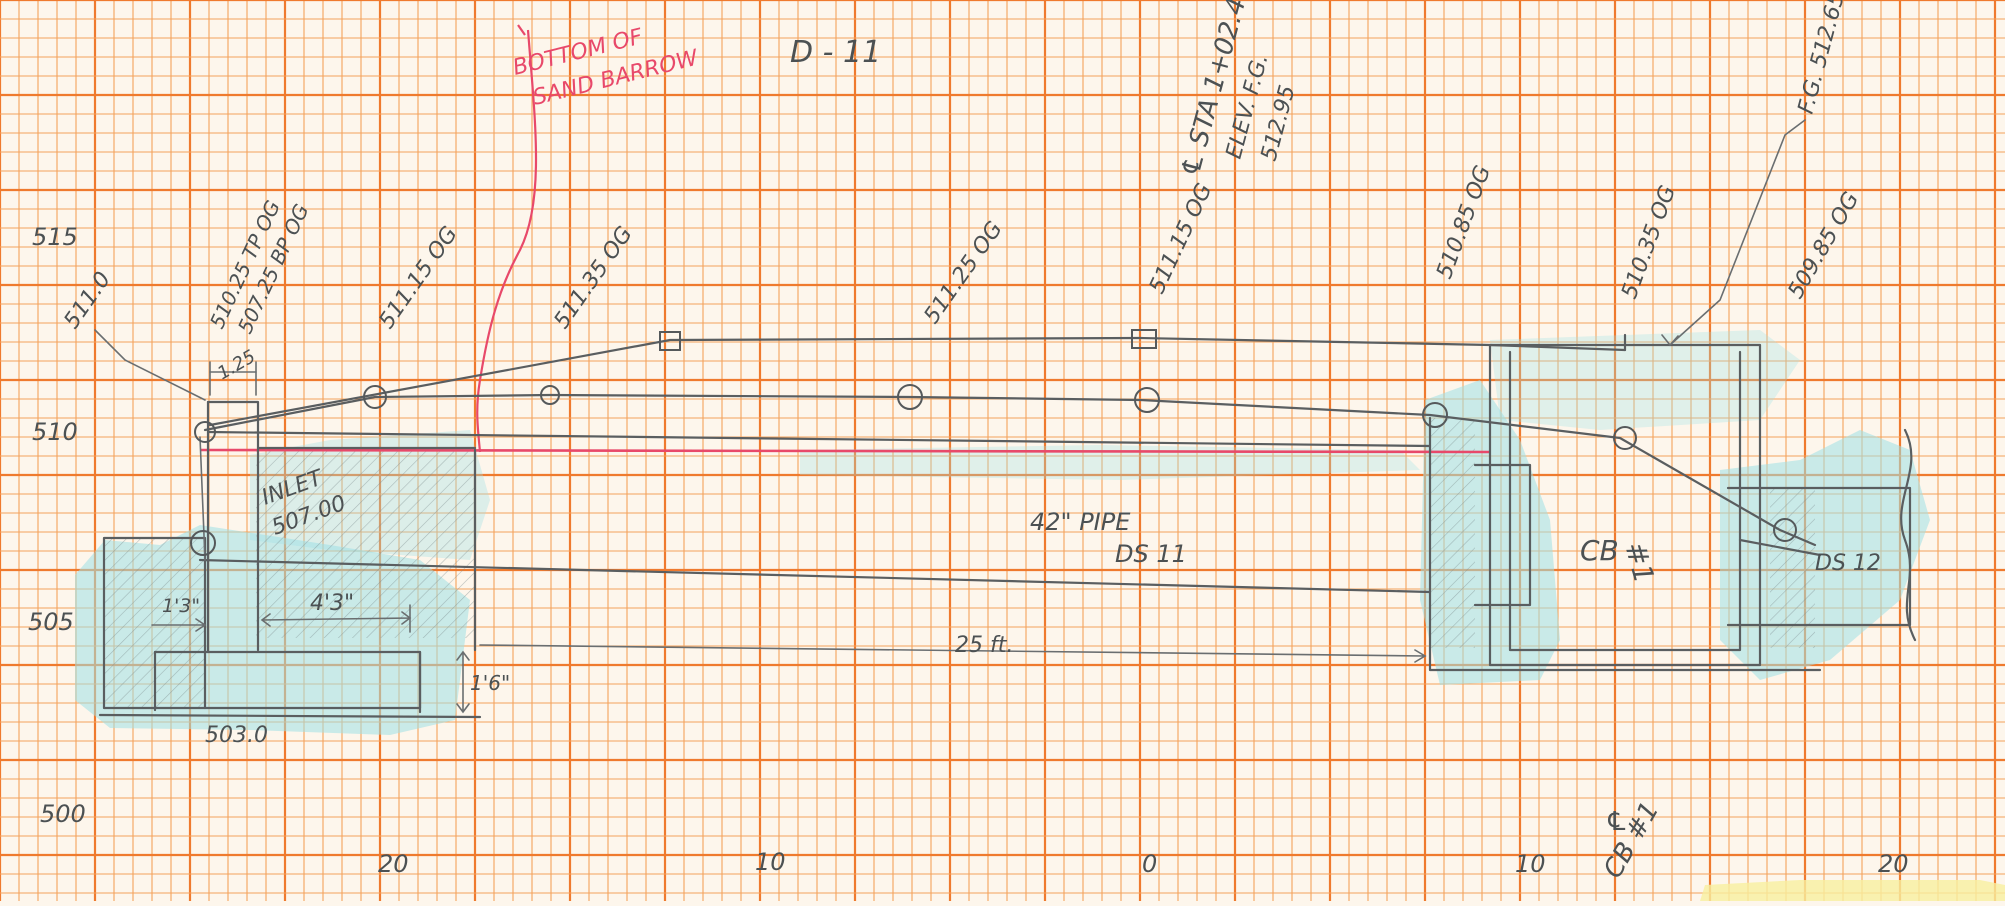  I want to click on pipe-label: 42" PIPE, so click(1080, 522).